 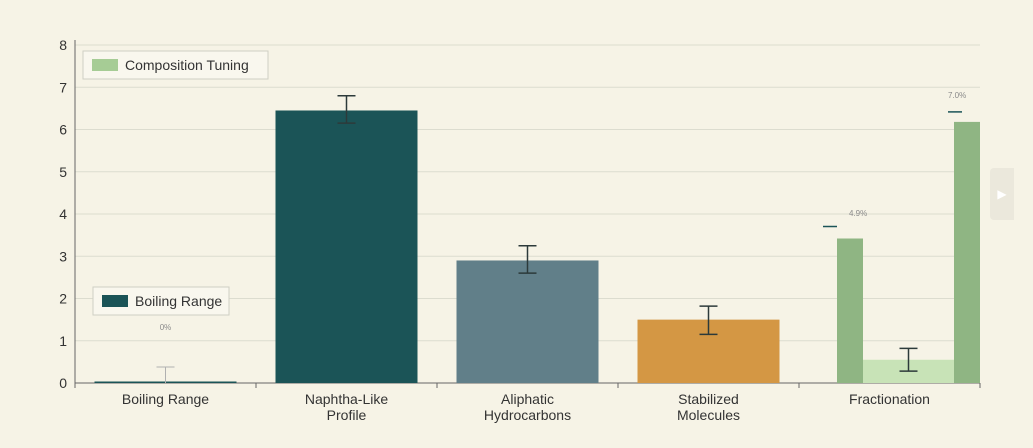 What do you see at coordinates (527, 415) in the screenshot?
I see `x-tick-label: Hydrocarbons` at bounding box center [527, 415].